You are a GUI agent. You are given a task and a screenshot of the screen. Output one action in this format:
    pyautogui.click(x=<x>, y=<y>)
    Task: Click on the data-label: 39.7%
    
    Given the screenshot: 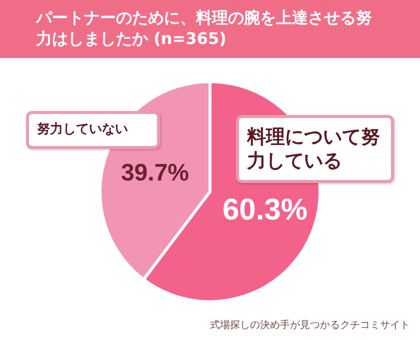 What is the action you would take?
    pyautogui.click(x=155, y=173)
    